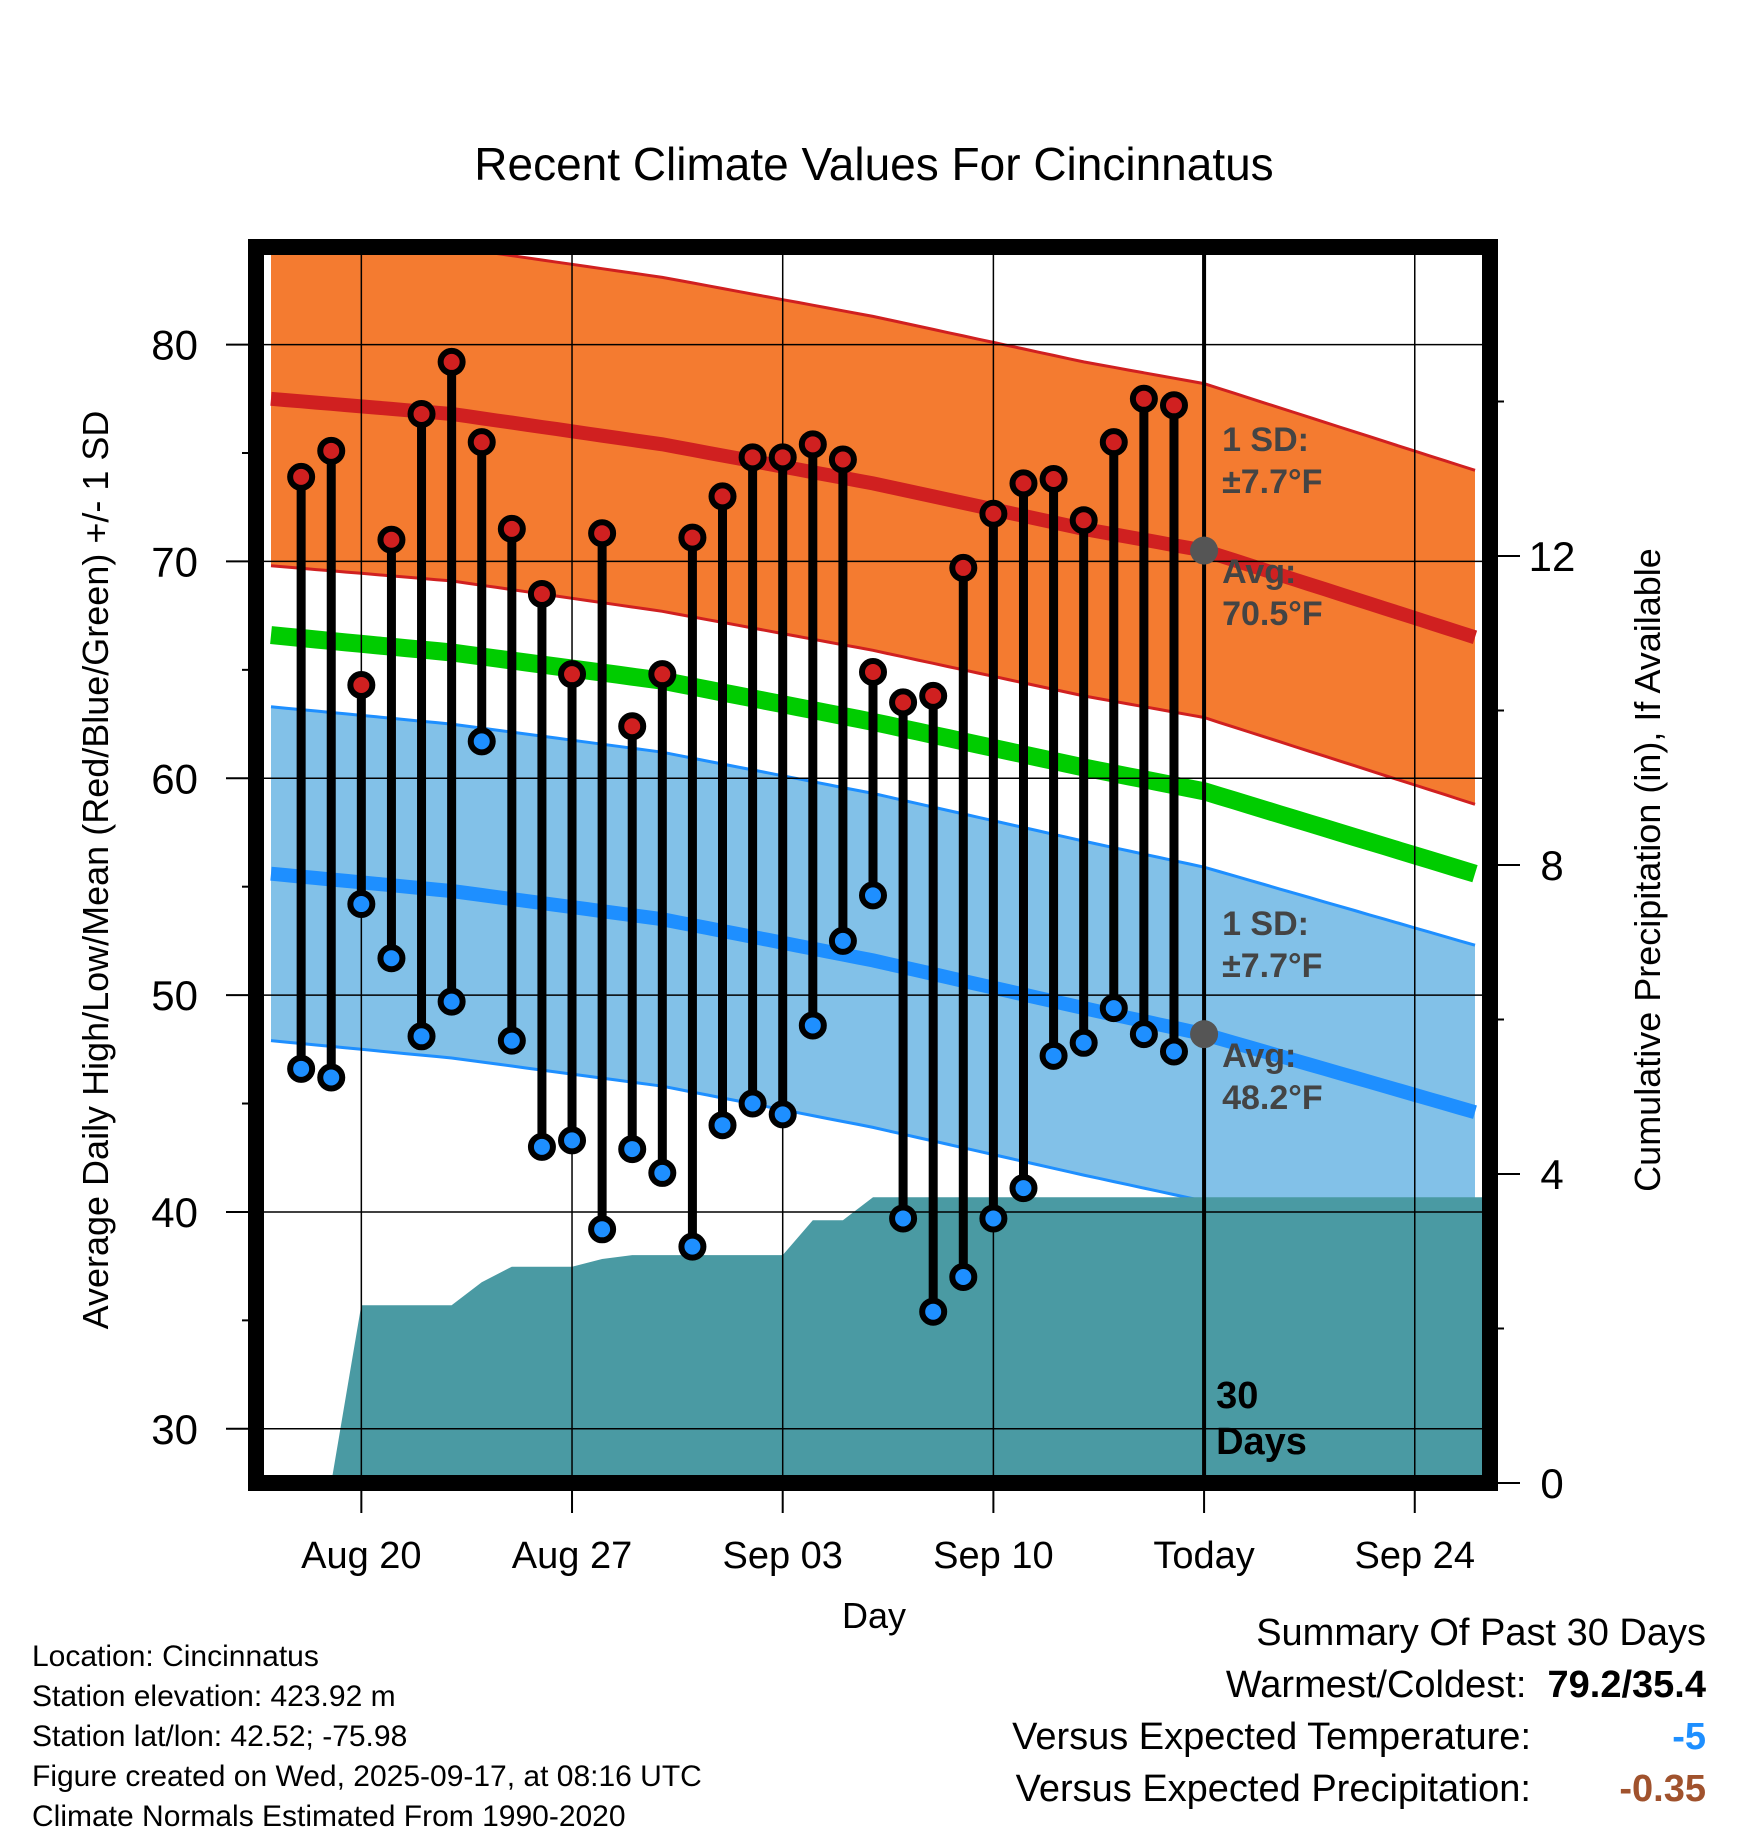  What do you see at coordinates (1265, 924) in the screenshot?
I see `low-sd-annotation: 1 SD:` at bounding box center [1265, 924].